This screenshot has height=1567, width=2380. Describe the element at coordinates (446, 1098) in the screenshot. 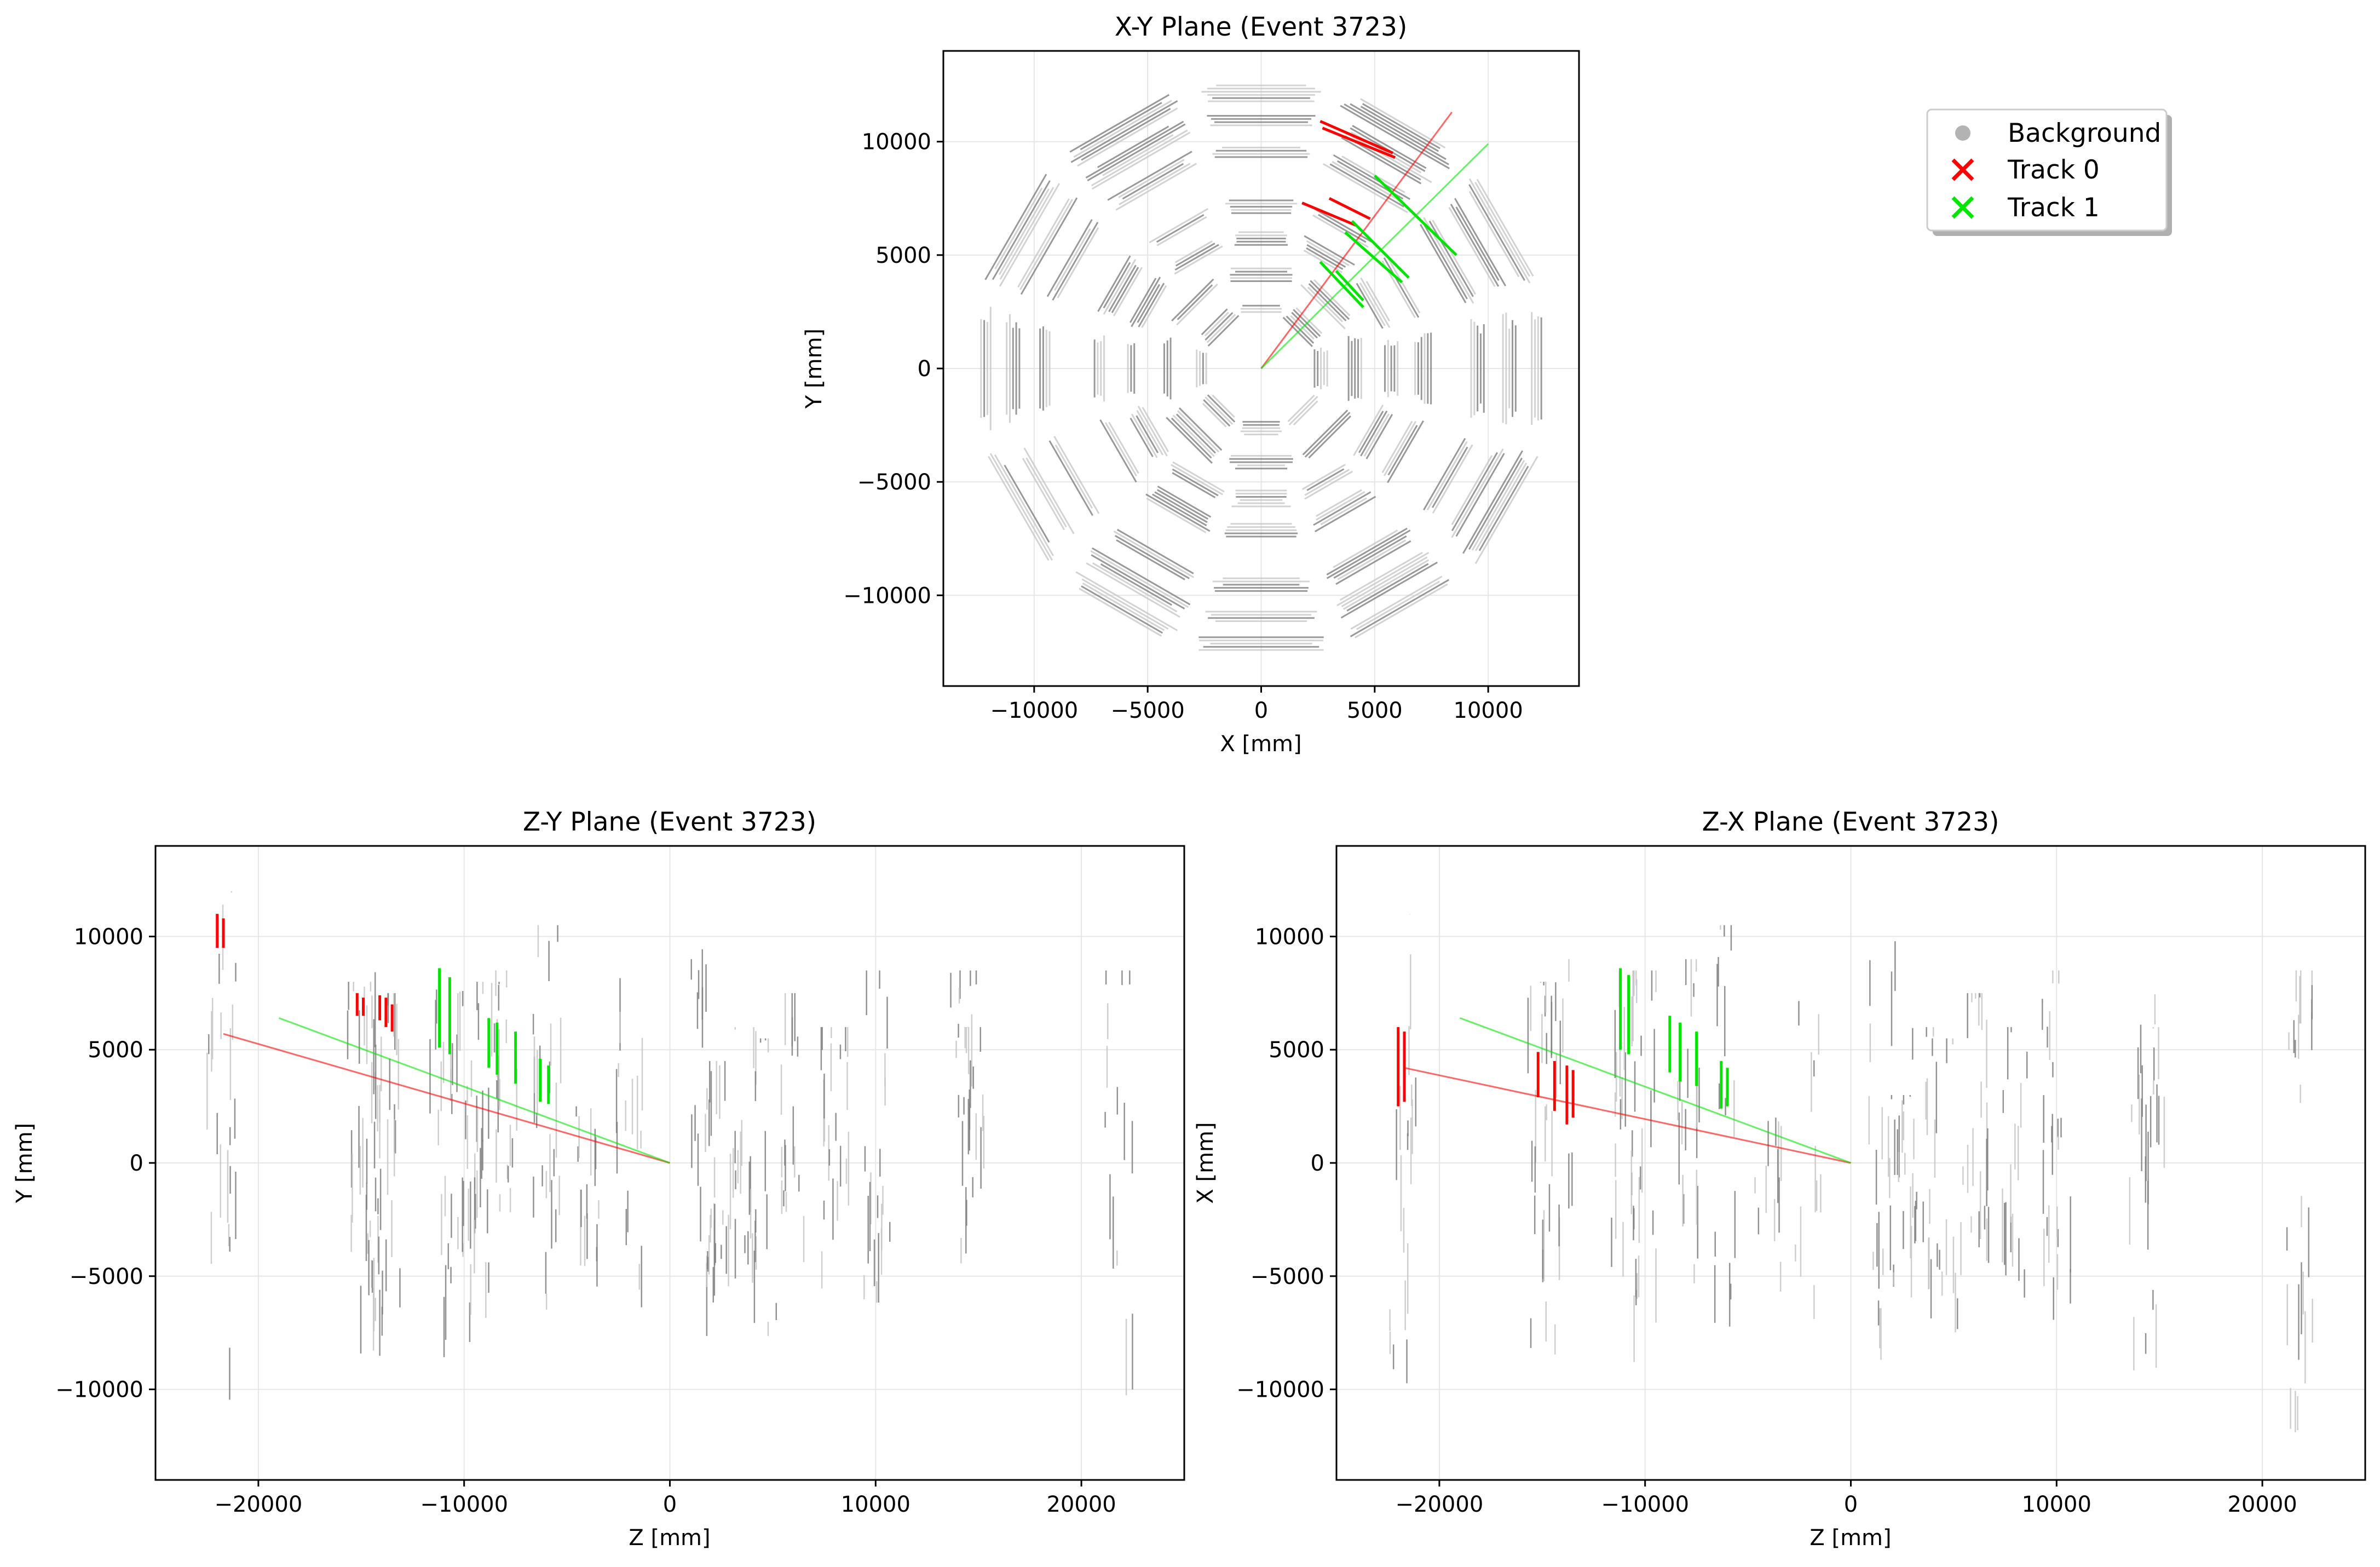

I see `zy-track-line` at that location.